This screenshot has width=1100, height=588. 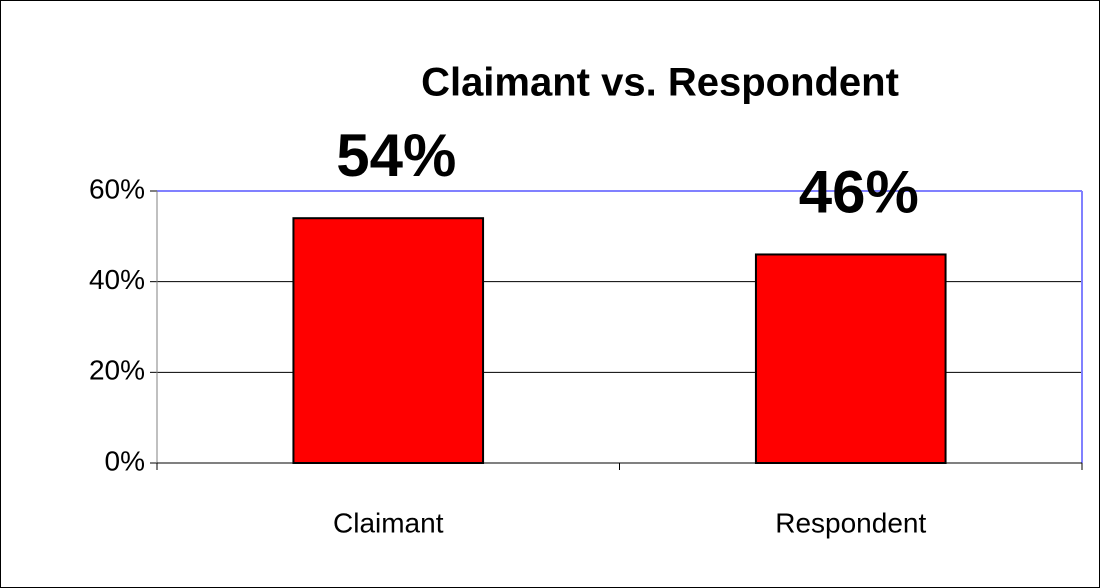 I want to click on y-tick-label: 60%, so click(x=117, y=188).